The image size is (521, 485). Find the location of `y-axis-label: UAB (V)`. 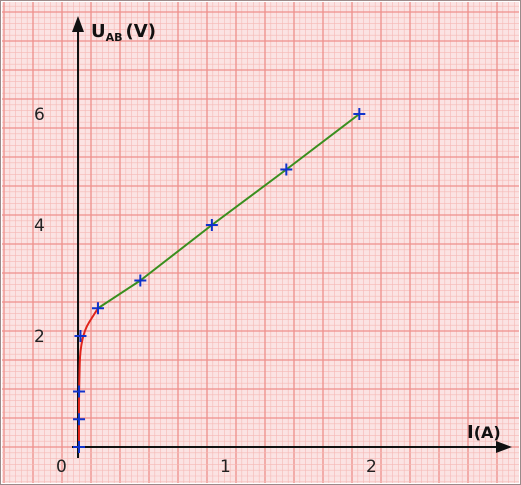

y-axis-label: UAB (V) is located at coordinates (123, 32).